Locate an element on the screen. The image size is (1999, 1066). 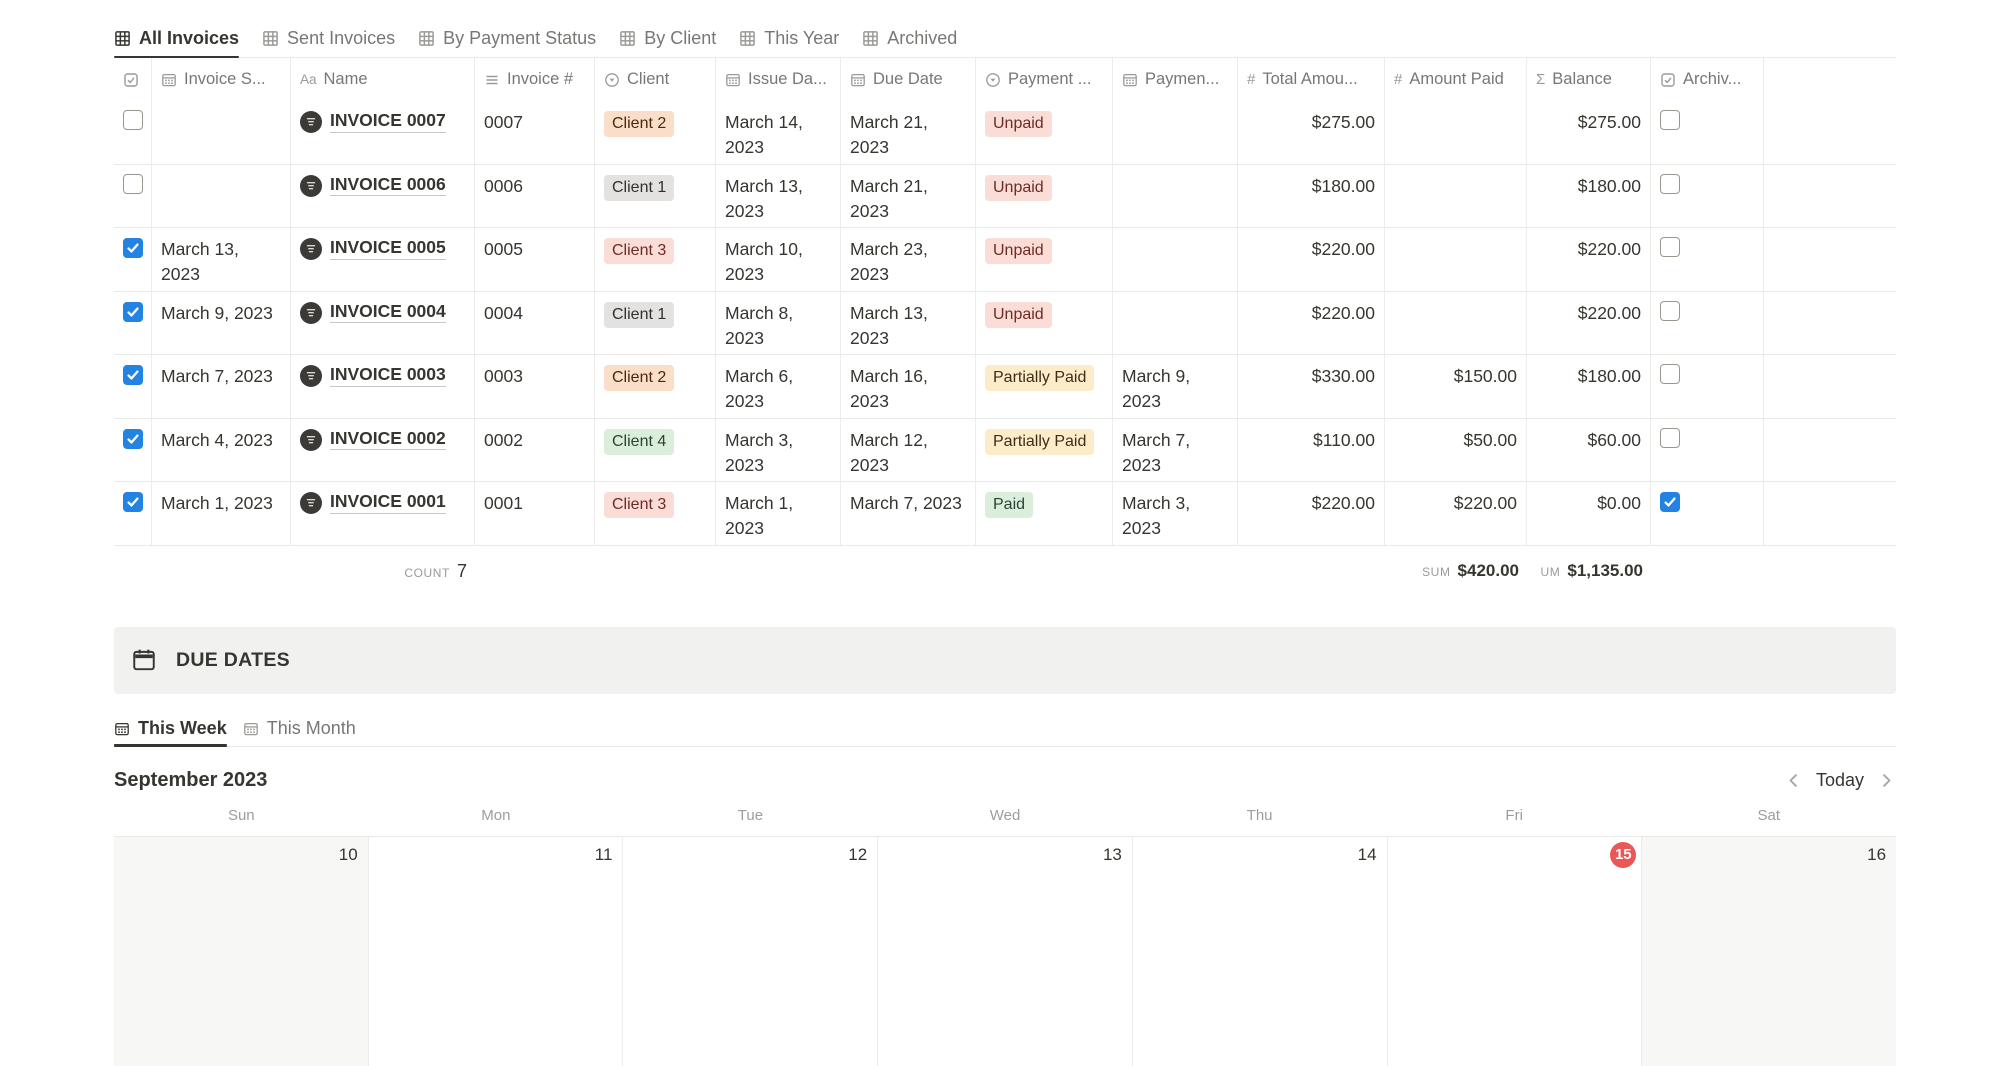
cell-name: INVOICE 0006 is located at coordinates (383, 195).